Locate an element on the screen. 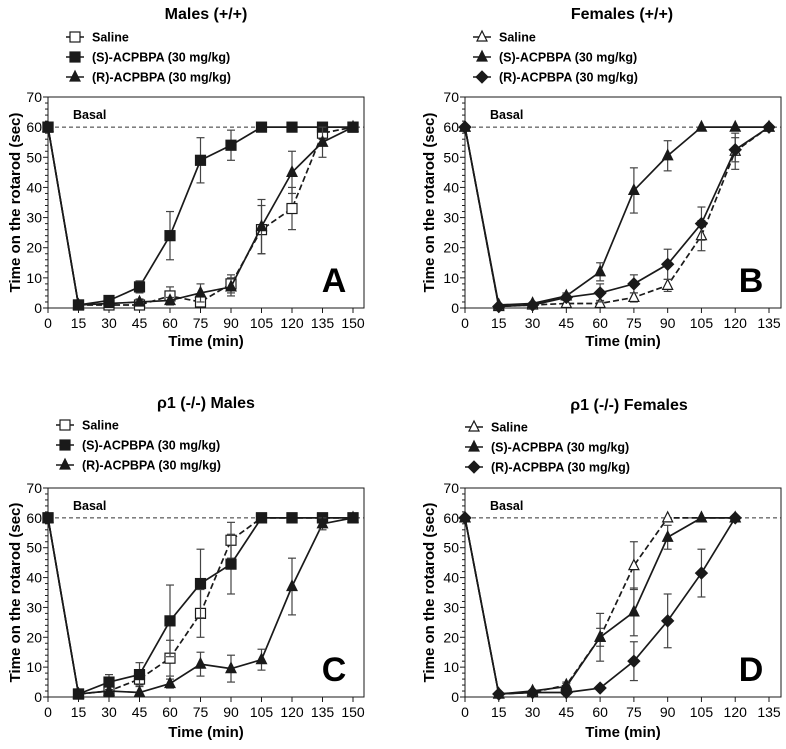  y-tick-label: 50 is located at coordinates (34, 157).